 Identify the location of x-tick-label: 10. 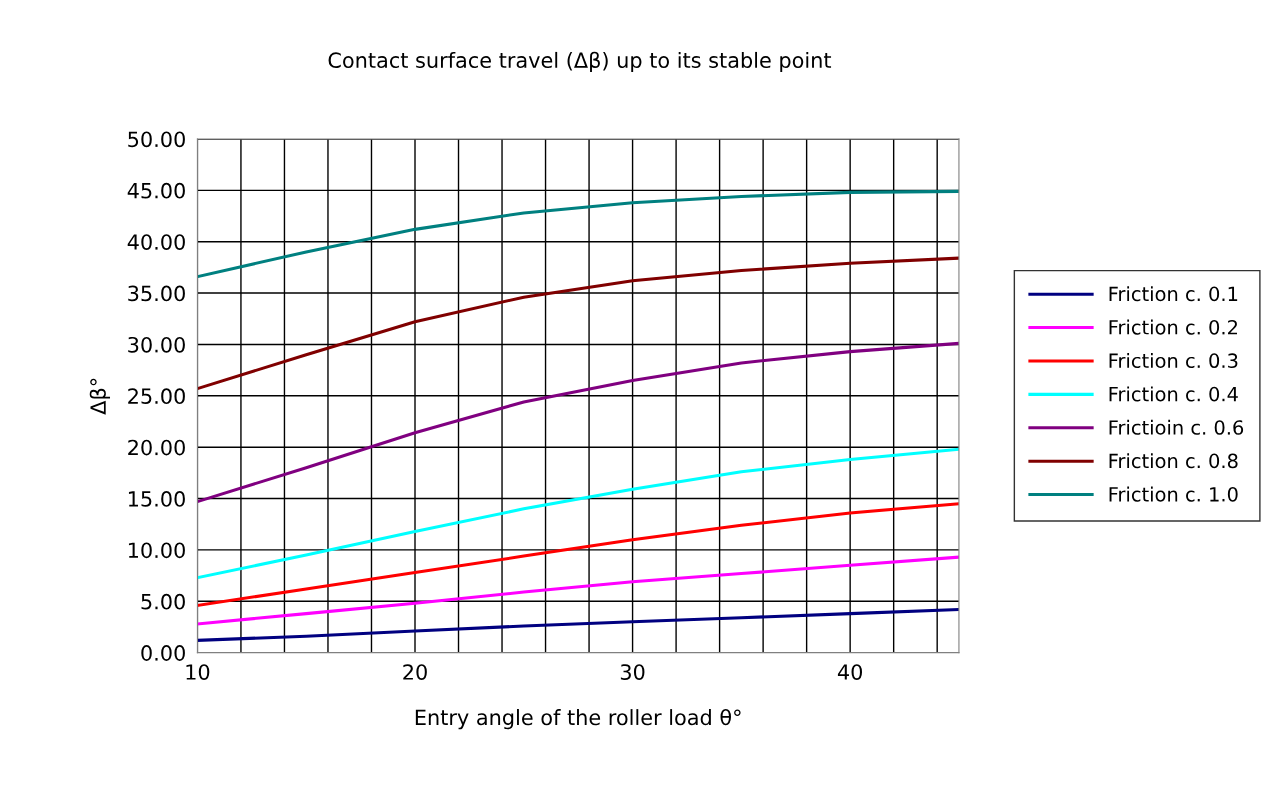
(198, 672).